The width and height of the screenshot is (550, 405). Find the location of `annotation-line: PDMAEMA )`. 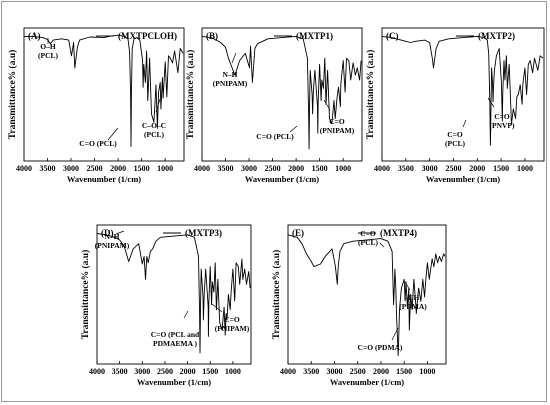

annotation-line: PDMAEMA ) is located at coordinates (175, 343).